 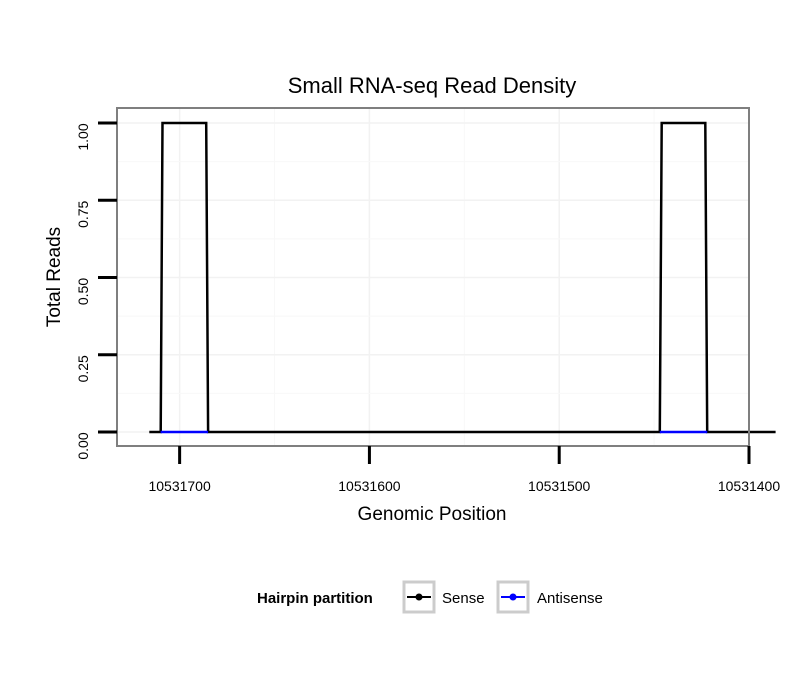 What do you see at coordinates (559, 486) in the screenshot?
I see `x-tick-label: 10531500` at bounding box center [559, 486].